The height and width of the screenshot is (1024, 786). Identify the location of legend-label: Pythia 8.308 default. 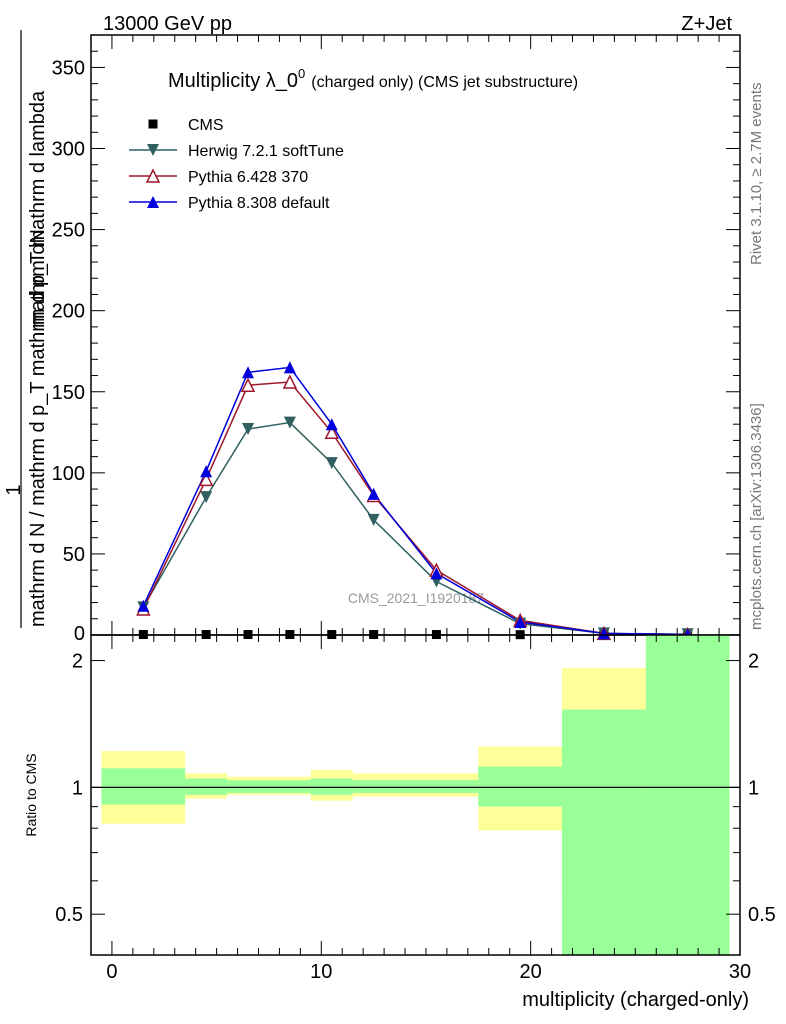
(259, 203).